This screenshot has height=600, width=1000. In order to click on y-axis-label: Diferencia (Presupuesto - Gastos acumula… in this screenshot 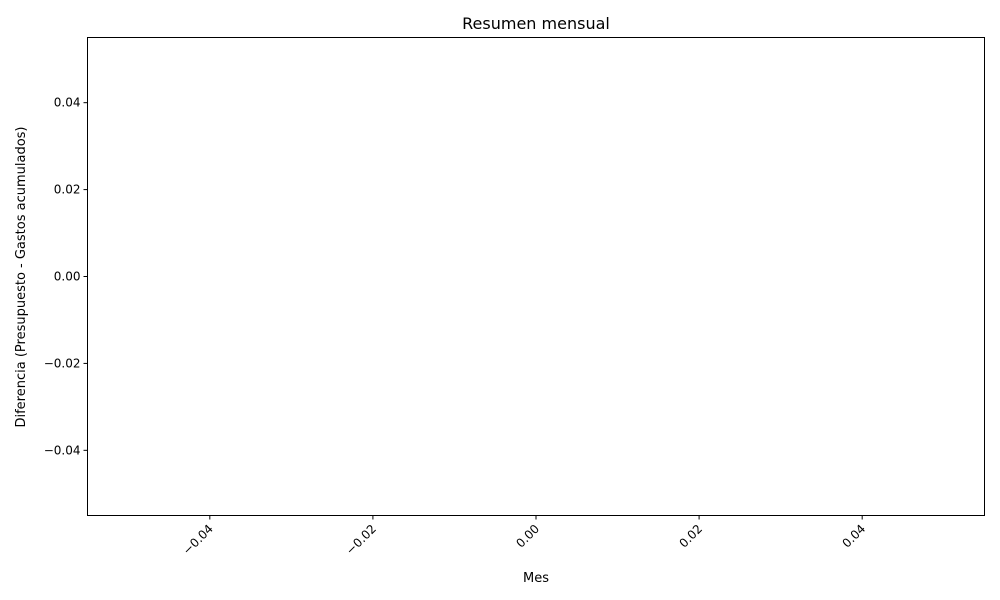, I will do `click(21, 276)`.